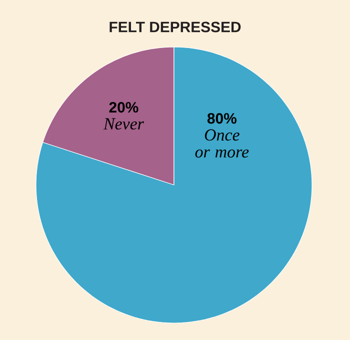 The width and height of the screenshot is (350, 340). What do you see at coordinates (221, 118) in the screenshot?
I see `data-label: 80%` at bounding box center [221, 118].